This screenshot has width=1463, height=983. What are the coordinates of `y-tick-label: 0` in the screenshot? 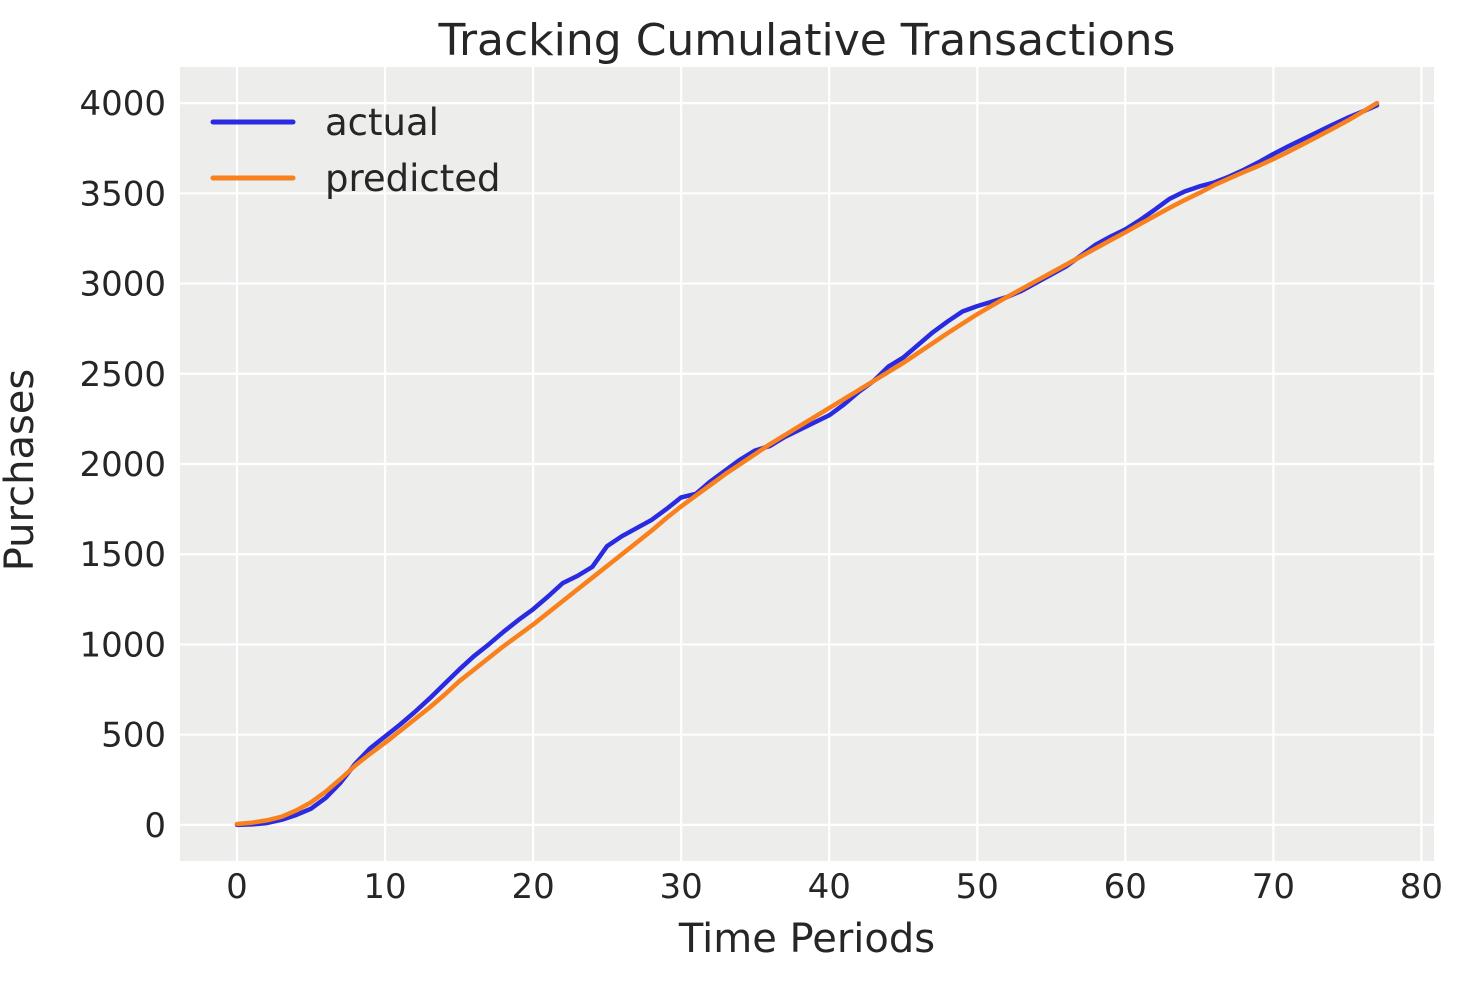 It's located at (155, 826).